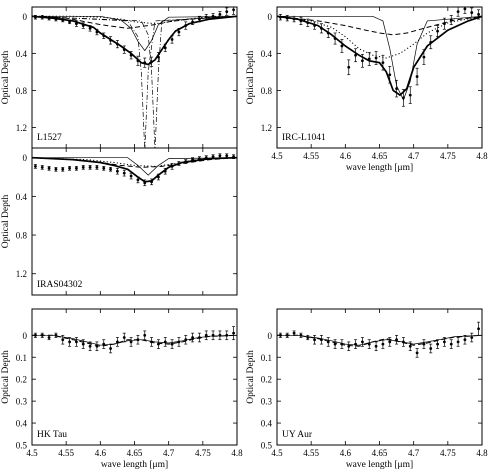  I want to click on panel-0: 0 0.4 0.8 1.2 Optical Depth L1527, so click(119, 77).